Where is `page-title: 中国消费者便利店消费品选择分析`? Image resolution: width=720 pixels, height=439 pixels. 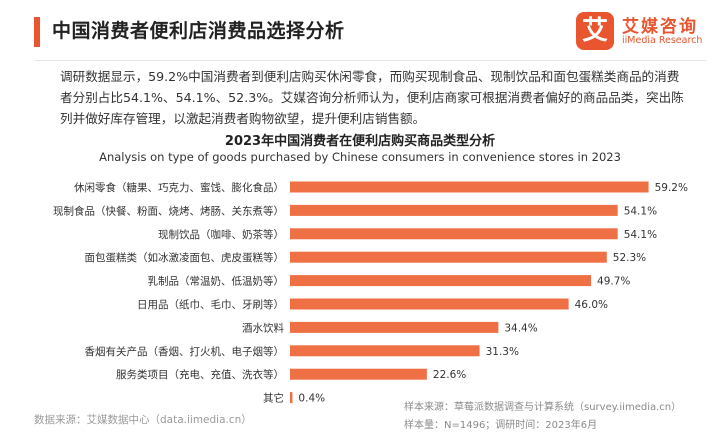
page-title: 中国消费者便利店消费品选择分析 is located at coordinates (198, 31).